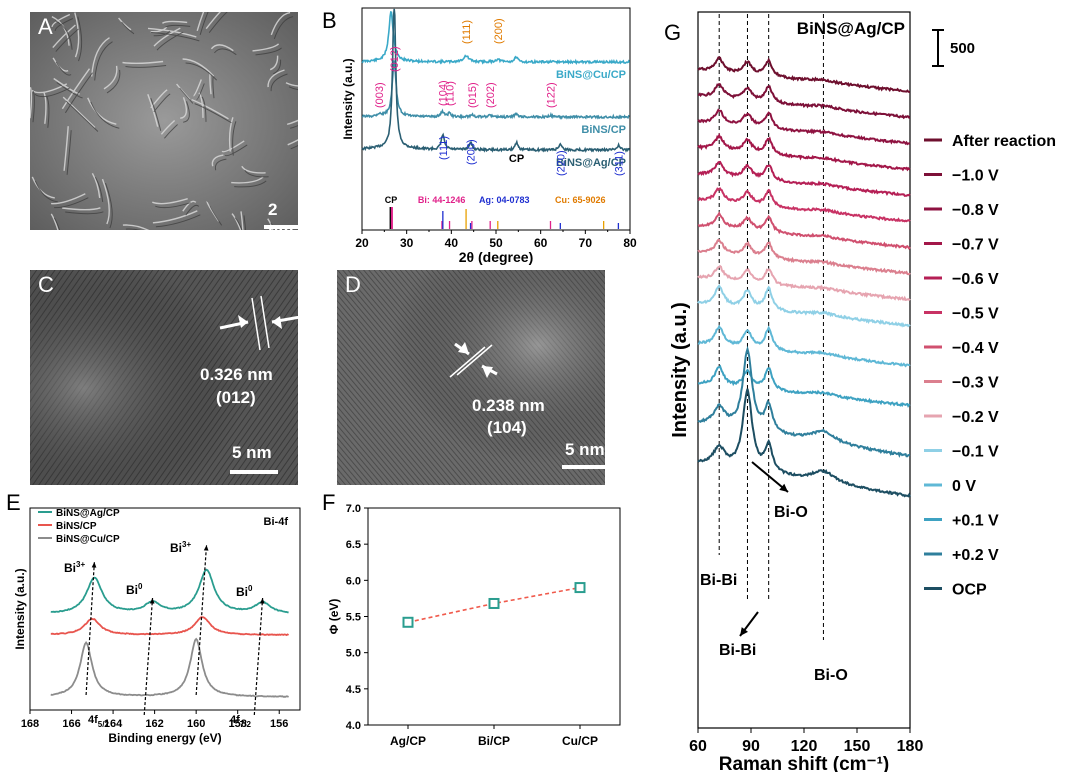  What do you see at coordinates (508, 405) in the screenshot?
I see `d-spacing-d: 0.238 nm` at bounding box center [508, 405].